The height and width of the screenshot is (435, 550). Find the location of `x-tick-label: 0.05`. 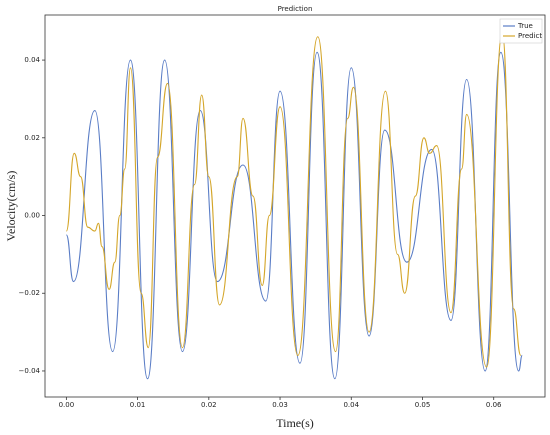

x-tick-label: 0.05 is located at coordinates (423, 405).